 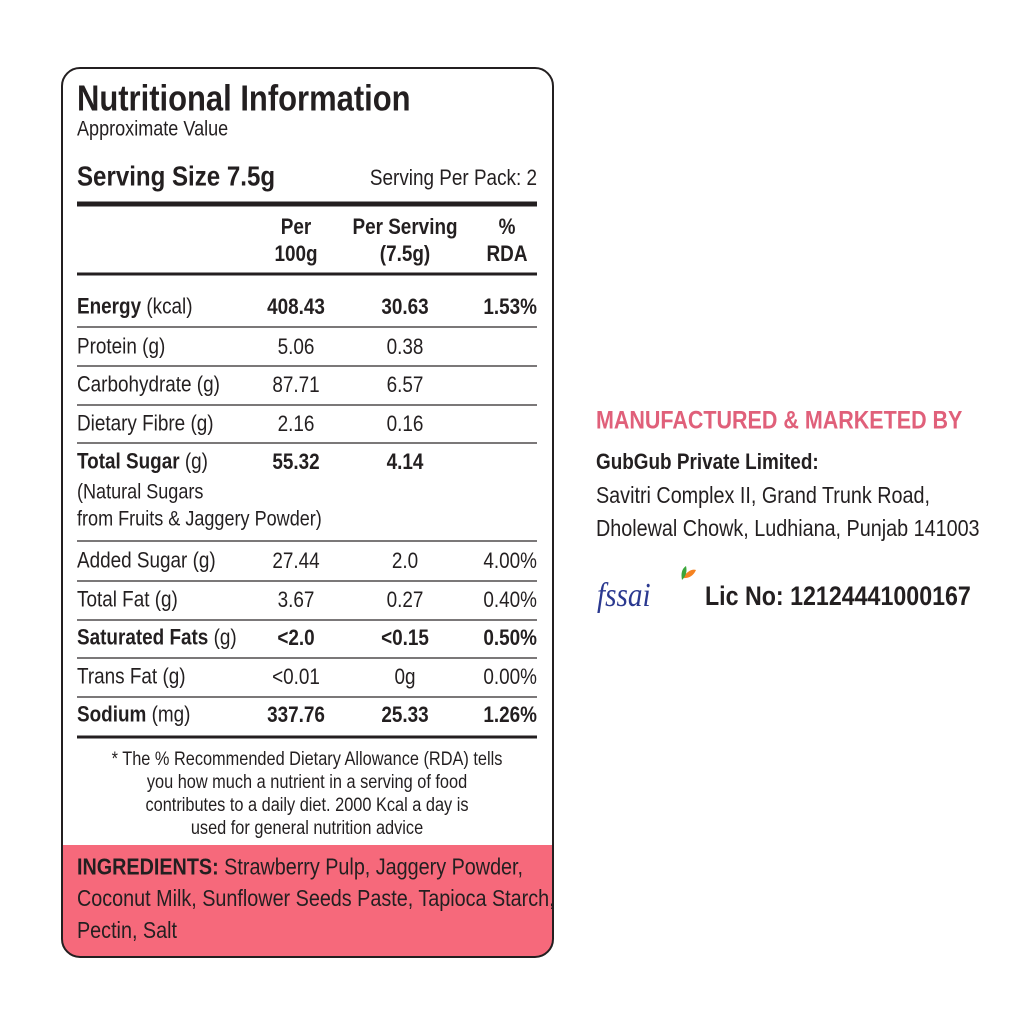 I want to click on nutrient-name: Carbohydrate (g), so click(x=148, y=385).